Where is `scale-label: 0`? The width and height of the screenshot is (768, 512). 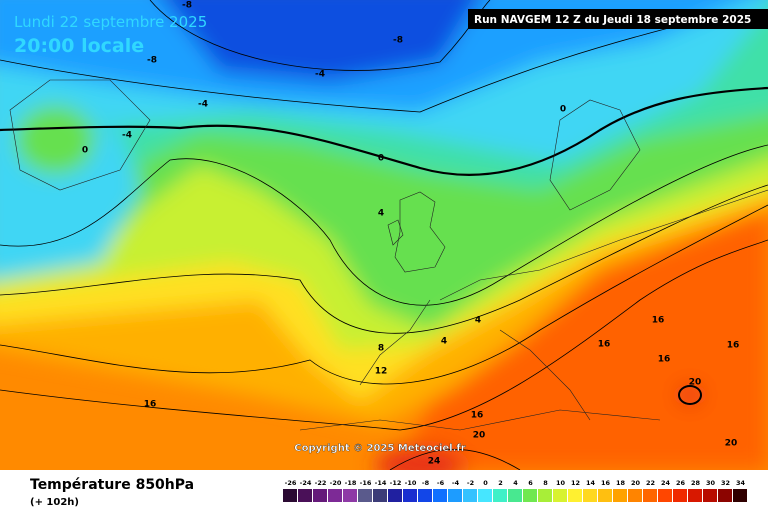
scale-label: 0 is located at coordinates (485, 483).